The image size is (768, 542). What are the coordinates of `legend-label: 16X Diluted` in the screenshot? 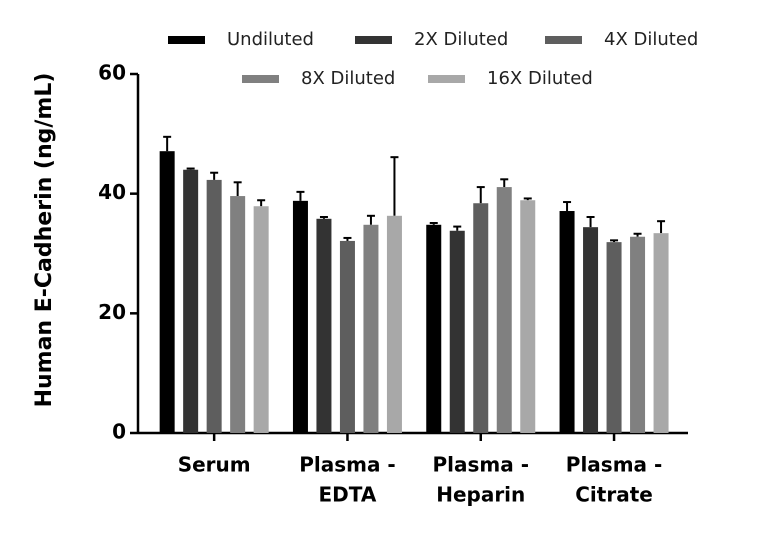 It's located at (540, 78).